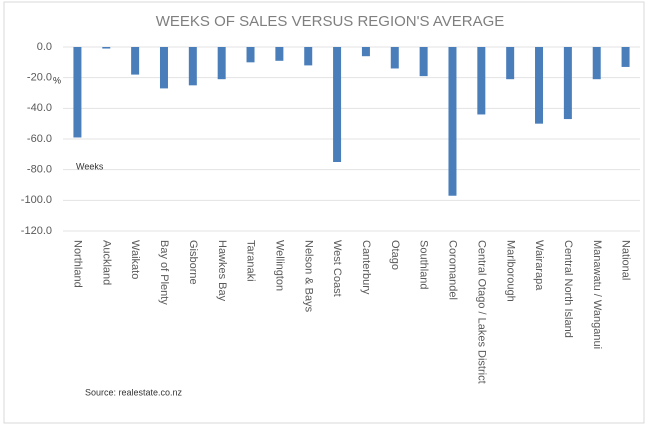 This screenshot has height=425, width=648. I want to click on x-tick-label: Taranaki, so click(251, 261).